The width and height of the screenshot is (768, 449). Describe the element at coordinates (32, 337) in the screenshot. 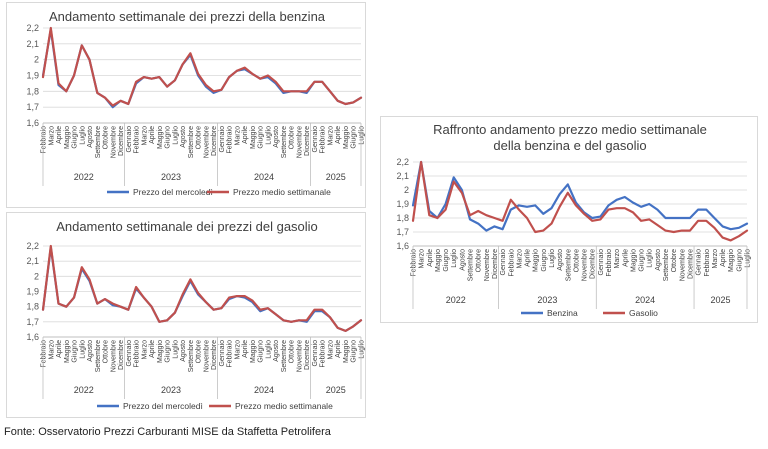

I see `y-tick-label: 1,6` at that location.